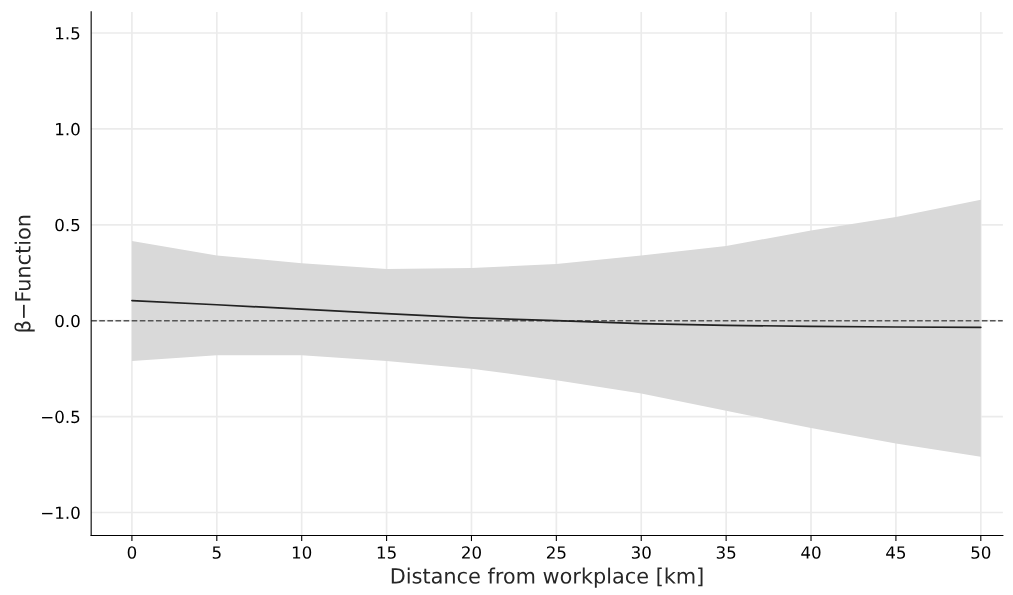 The image size is (1013, 595). What do you see at coordinates (24, 273) in the screenshot?
I see `y-axis-title: β−Function` at bounding box center [24, 273].